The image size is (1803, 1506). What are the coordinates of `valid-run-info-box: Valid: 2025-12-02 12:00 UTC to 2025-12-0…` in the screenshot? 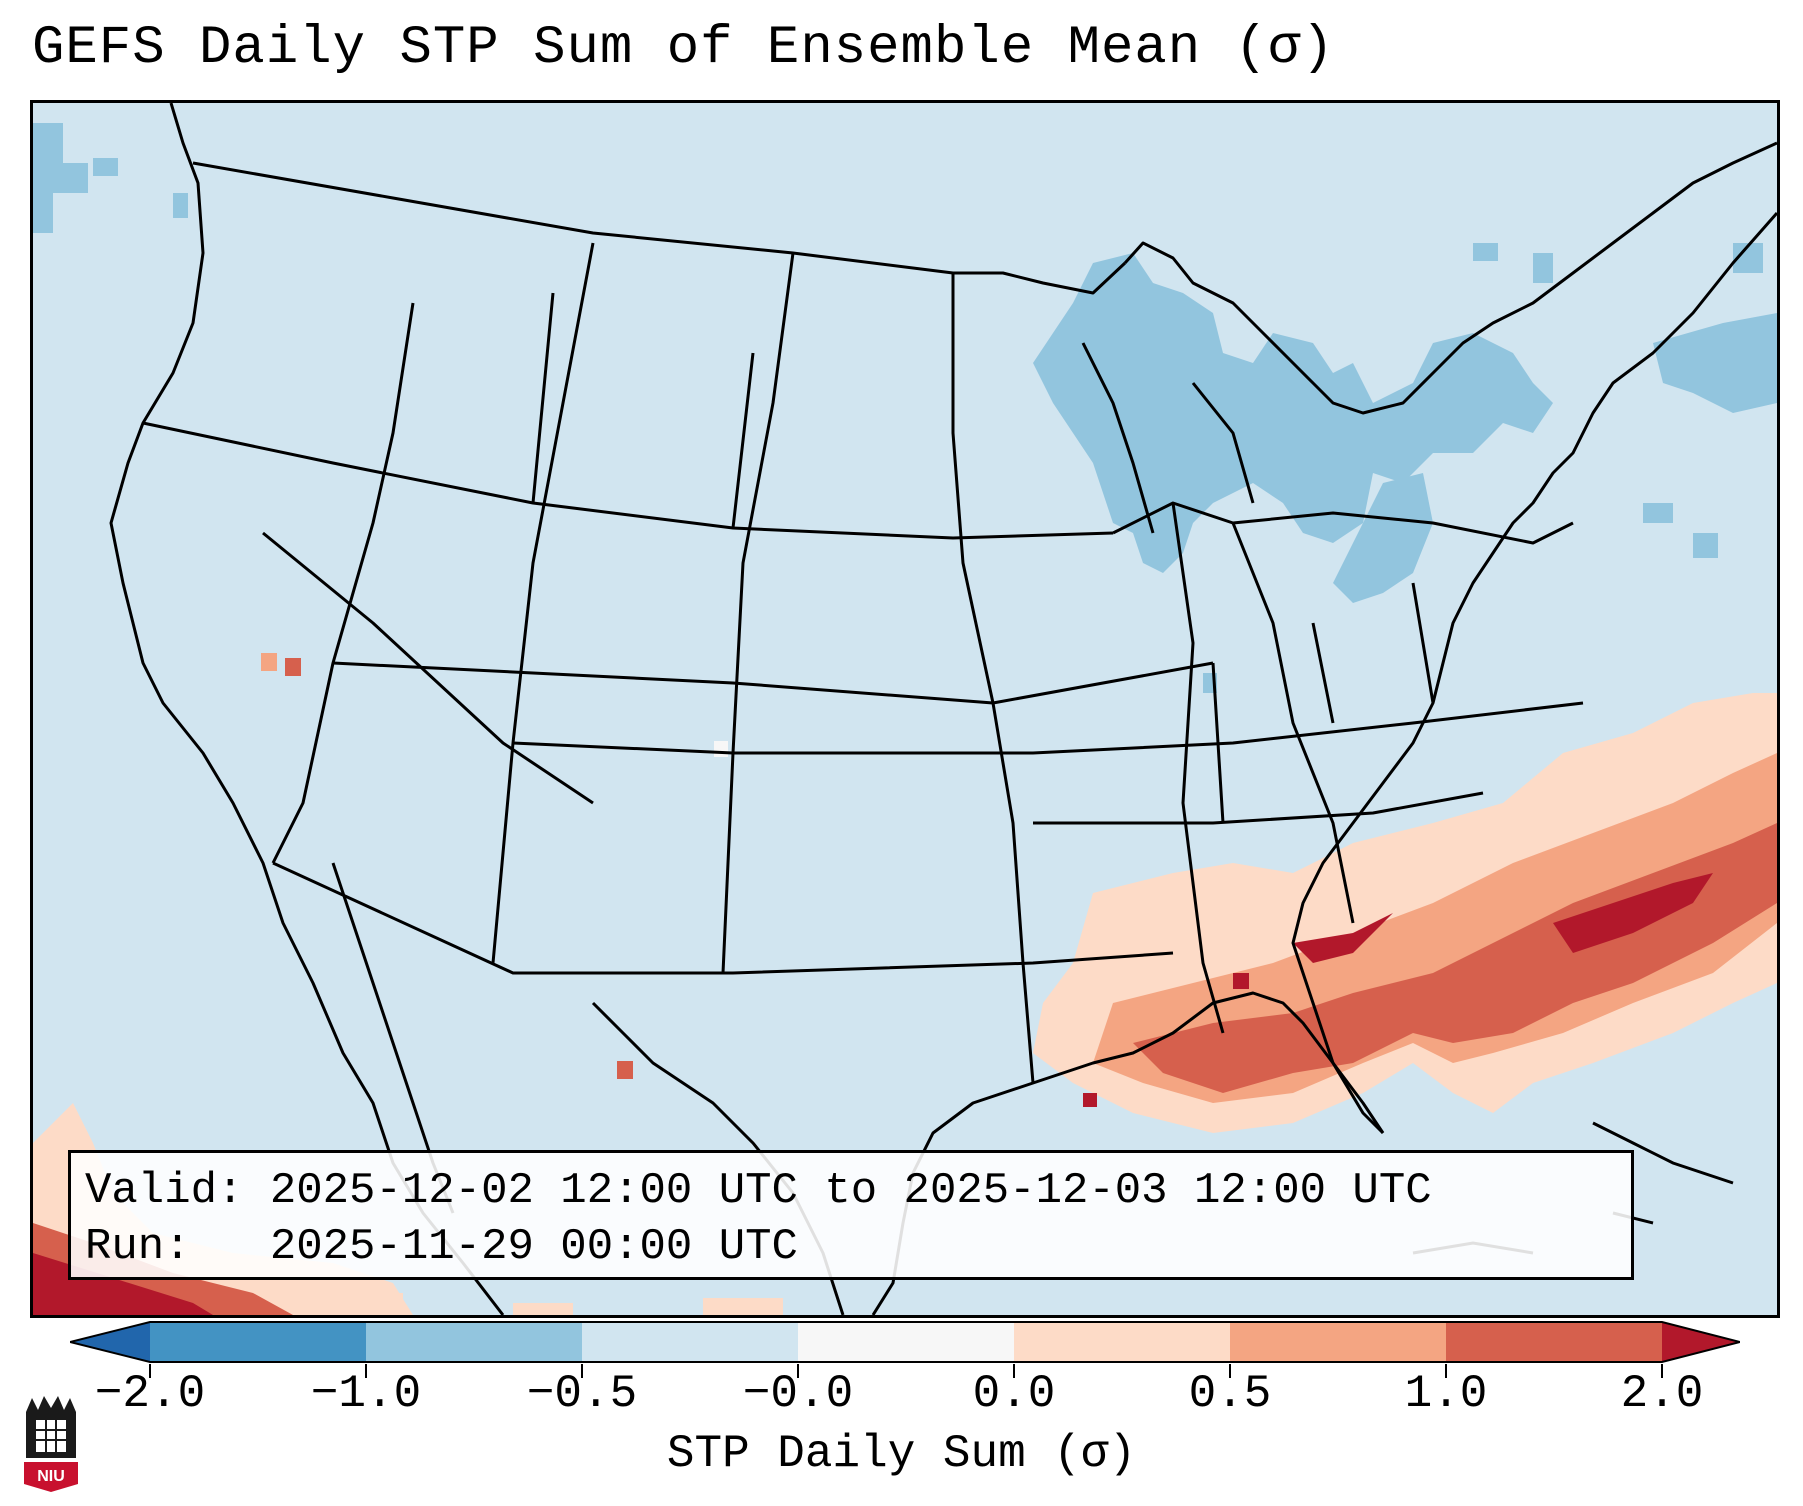 It's located at (851, 1215).